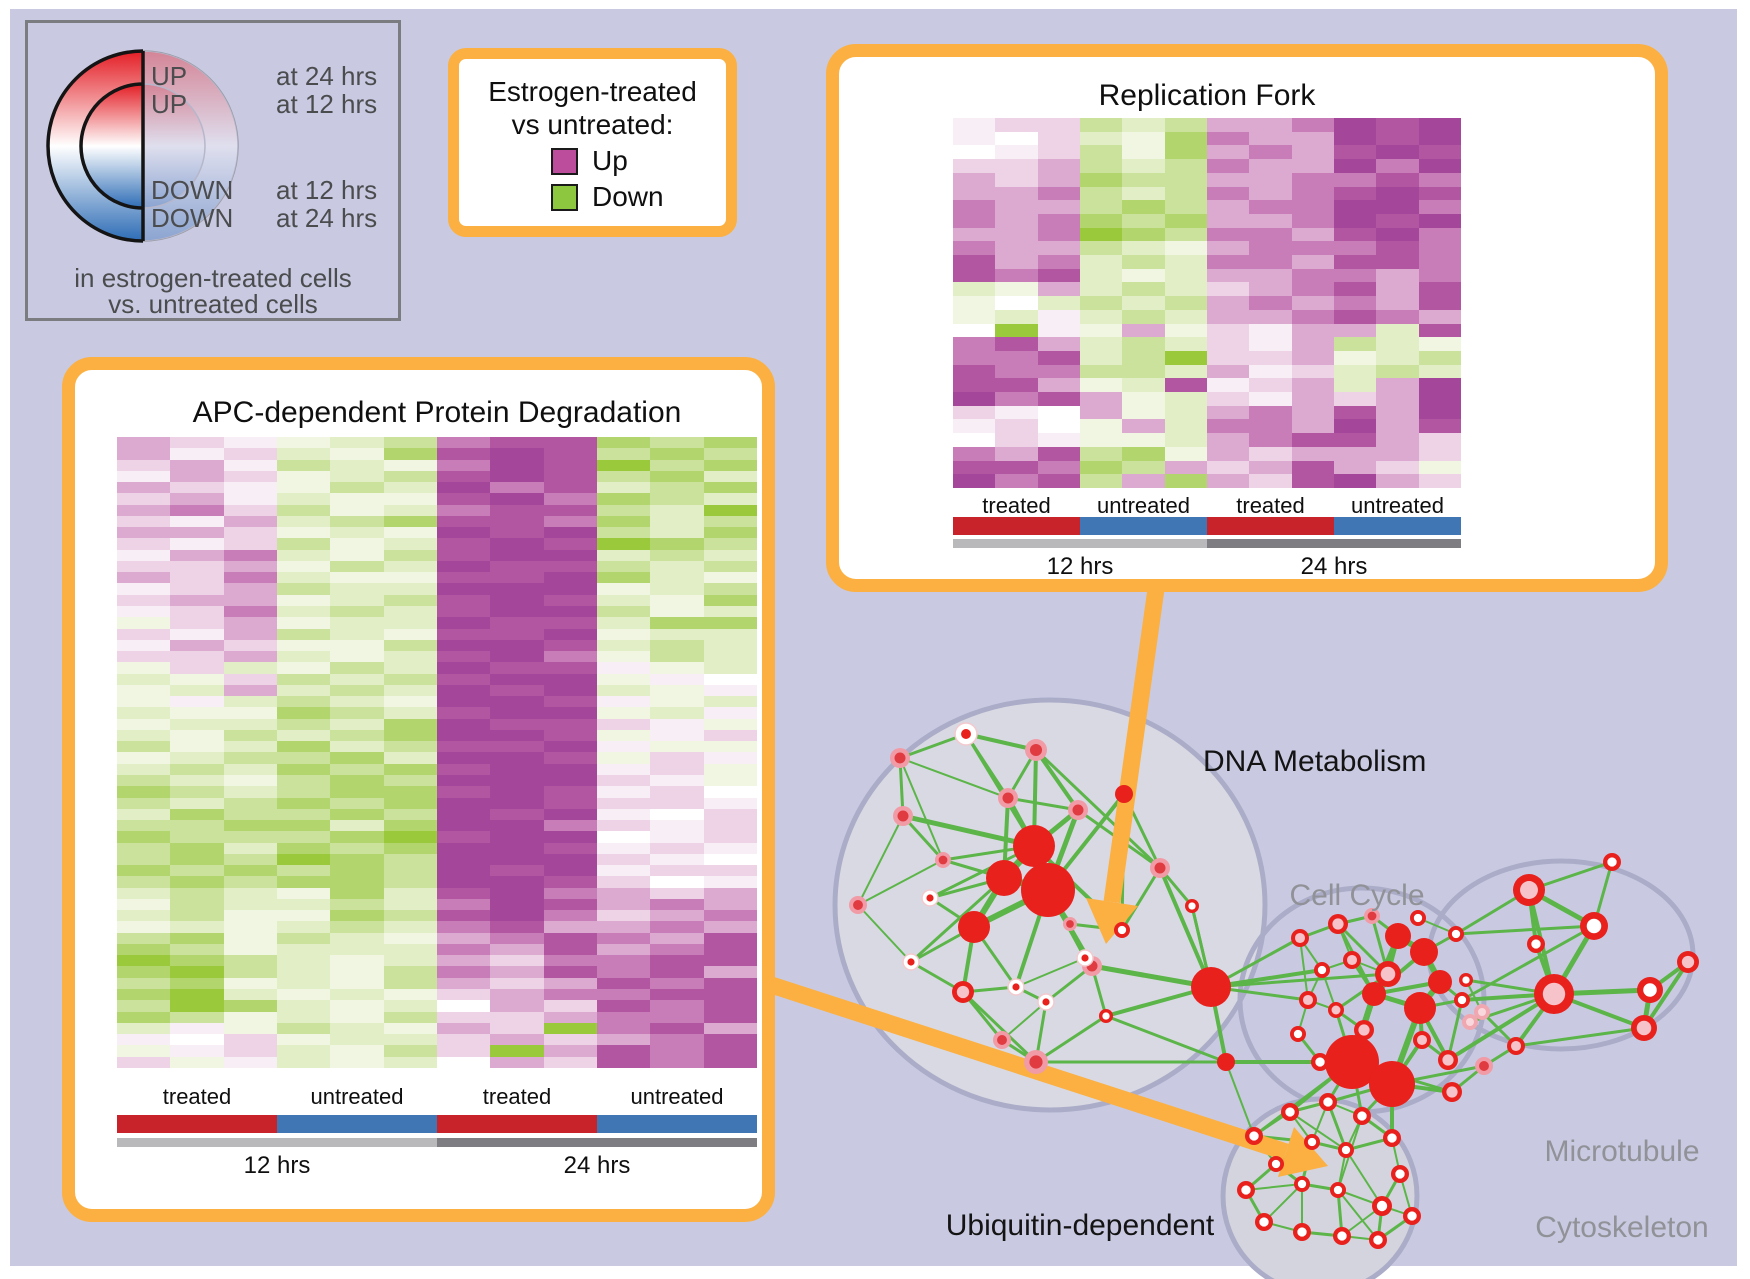 The width and height of the screenshot is (1750, 1279). Describe the element at coordinates (277, 1165) in the screenshot. I see `hour-label-12hrs: 12 hrs` at that location.